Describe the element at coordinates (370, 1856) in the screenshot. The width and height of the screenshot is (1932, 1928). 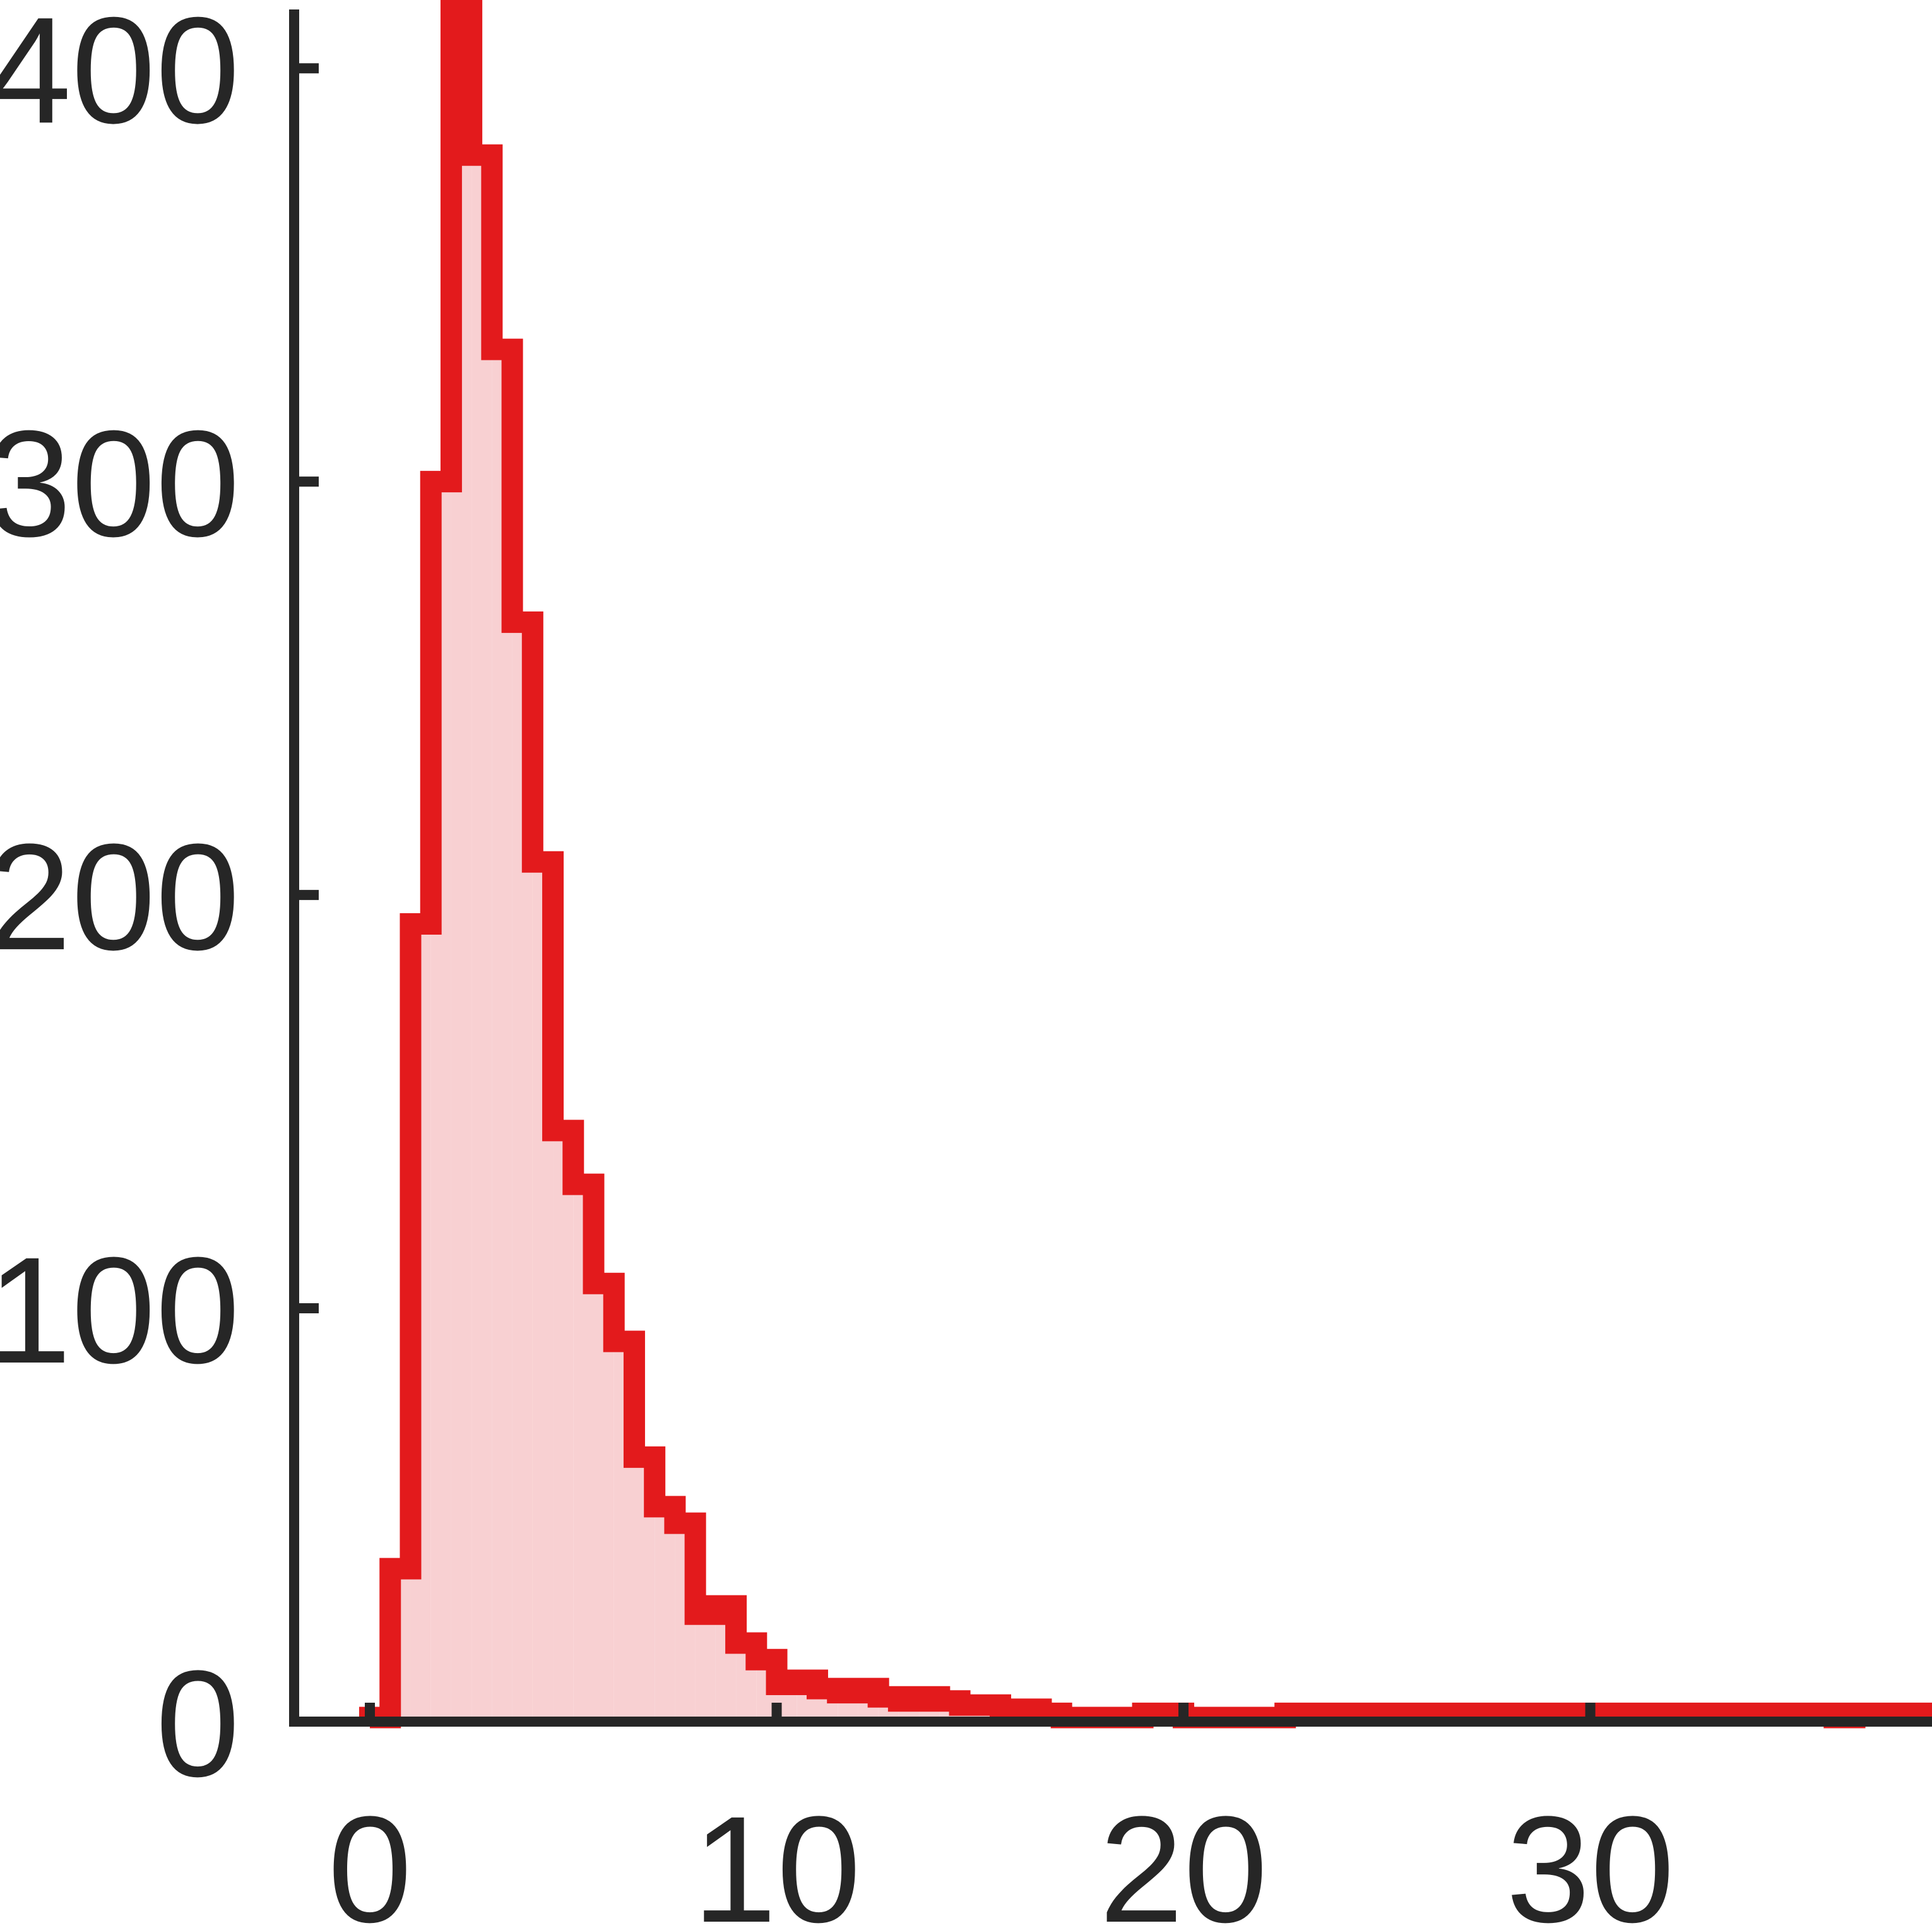
I see `x-tick-label: 0` at that location.